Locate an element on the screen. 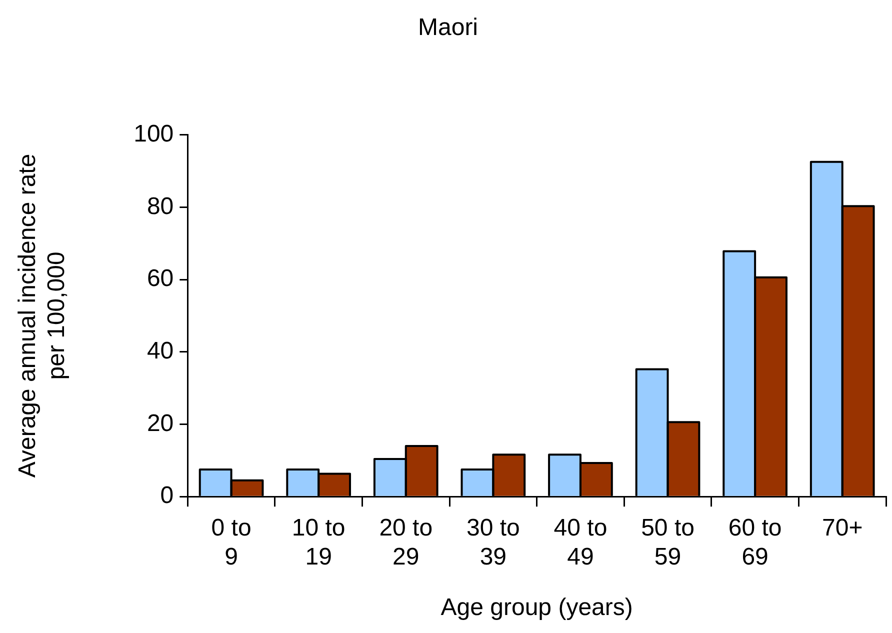 The height and width of the screenshot is (633, 892). y-tick-label: 40 is located at coordinates (160, 351).